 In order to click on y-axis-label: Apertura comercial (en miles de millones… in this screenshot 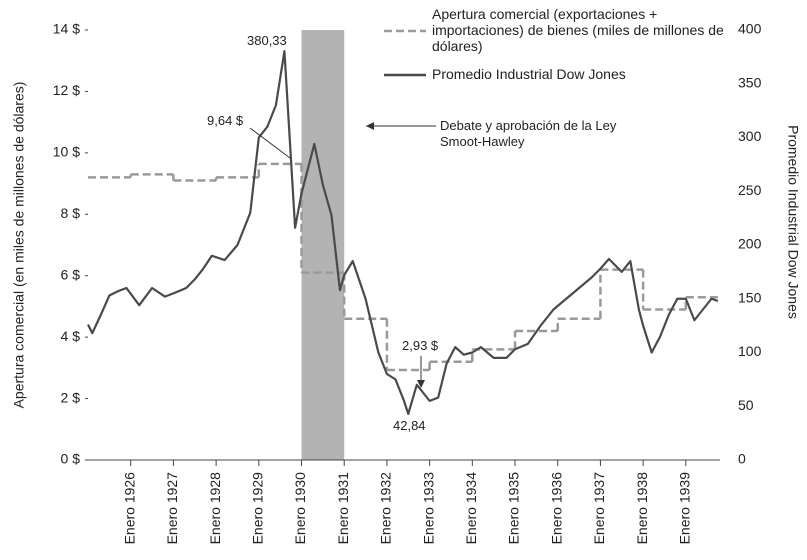, I will do `click(19, 245)`.